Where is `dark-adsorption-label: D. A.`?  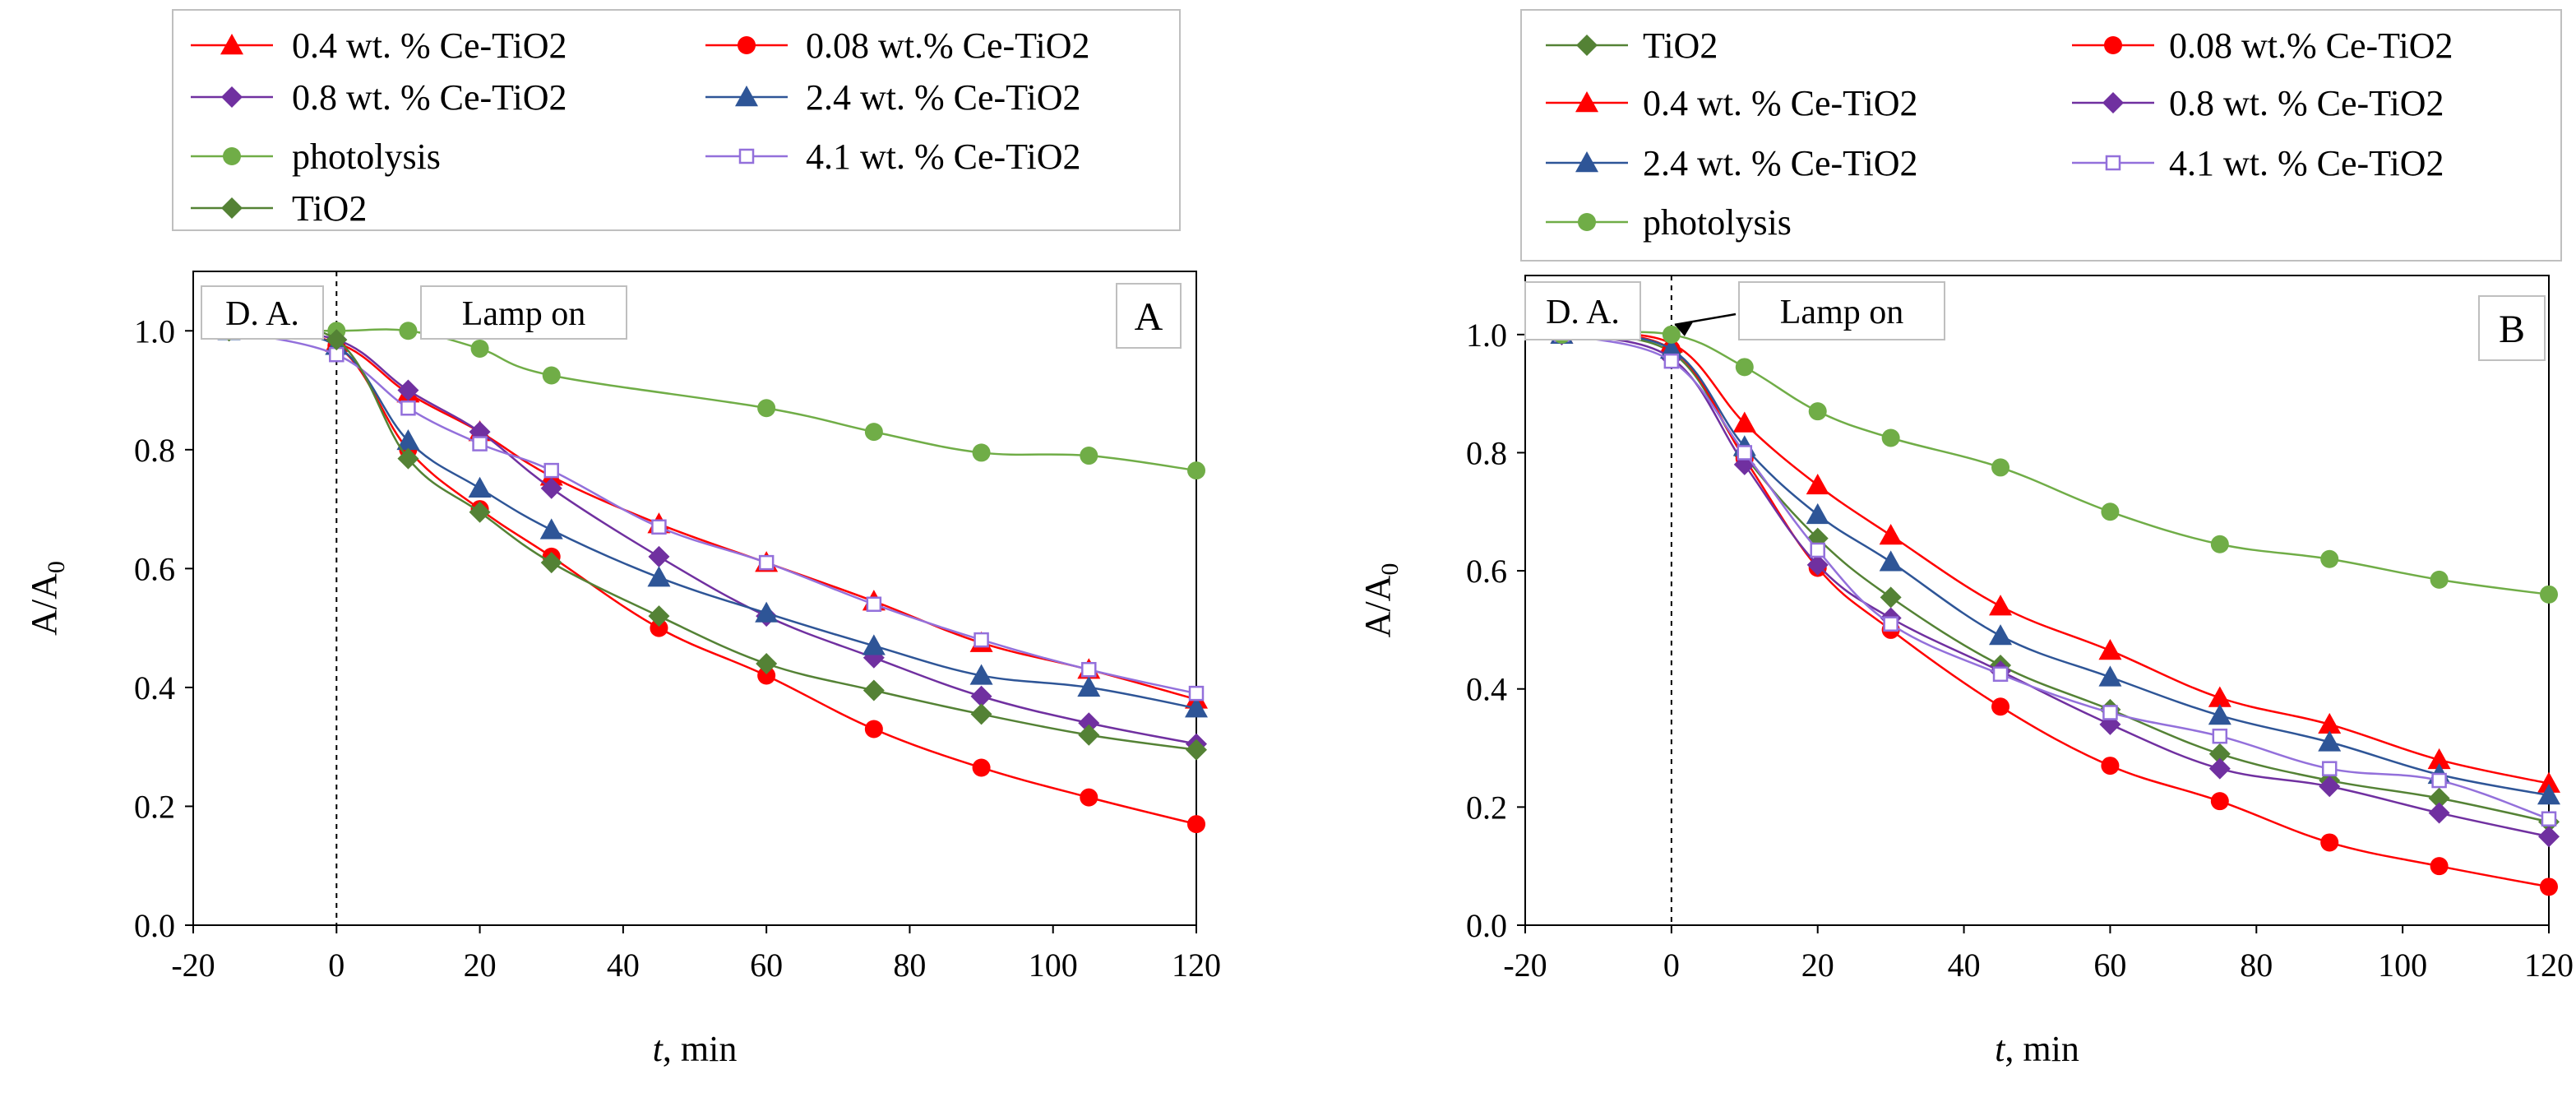 dark-adsorption-label: D. A. is located at coordinates (1583, 312).